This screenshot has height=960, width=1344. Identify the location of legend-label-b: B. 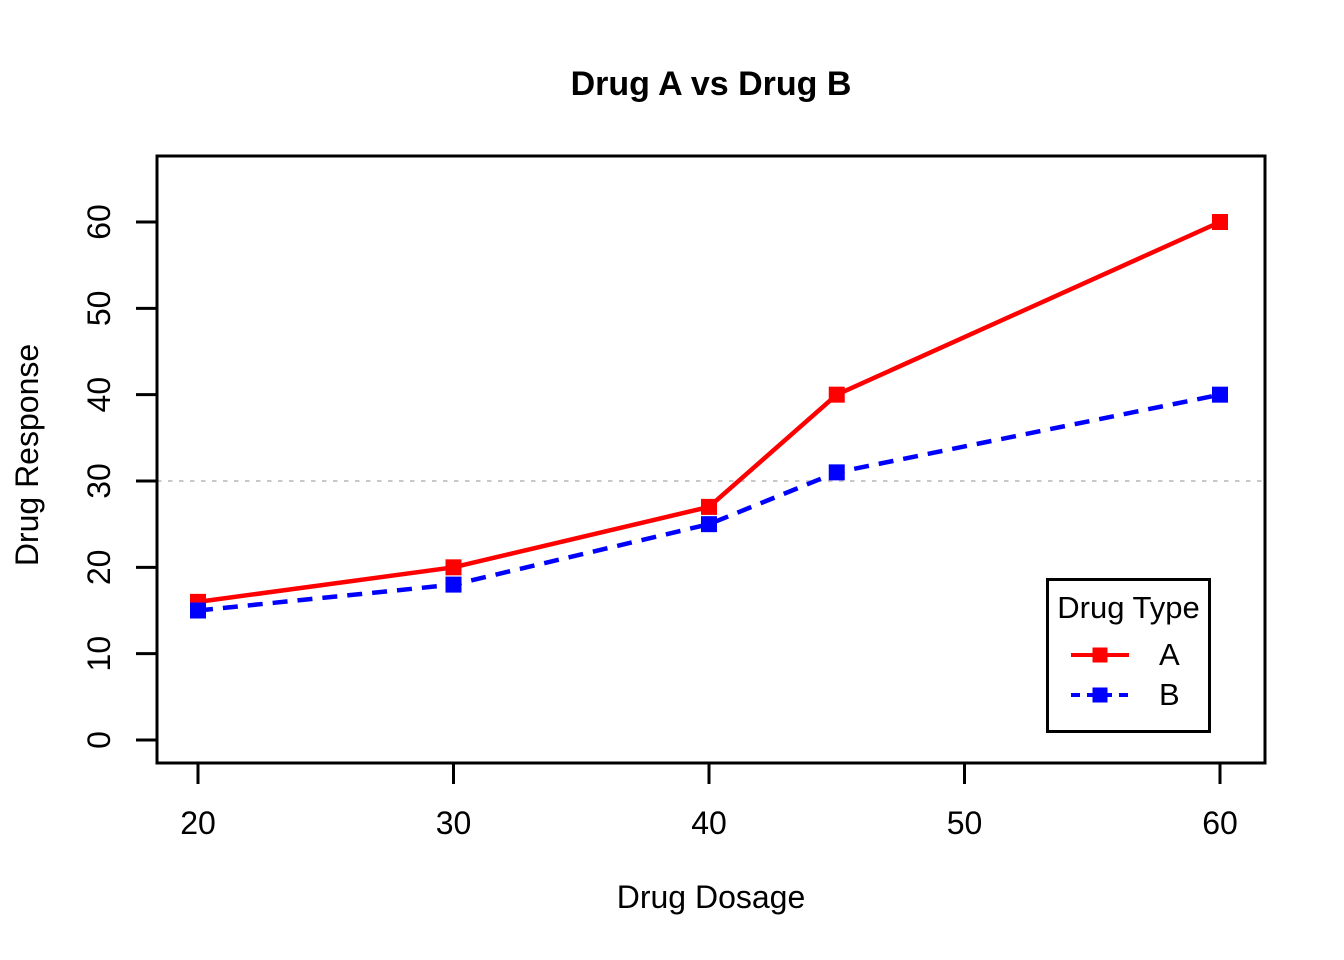
(1169, 694).